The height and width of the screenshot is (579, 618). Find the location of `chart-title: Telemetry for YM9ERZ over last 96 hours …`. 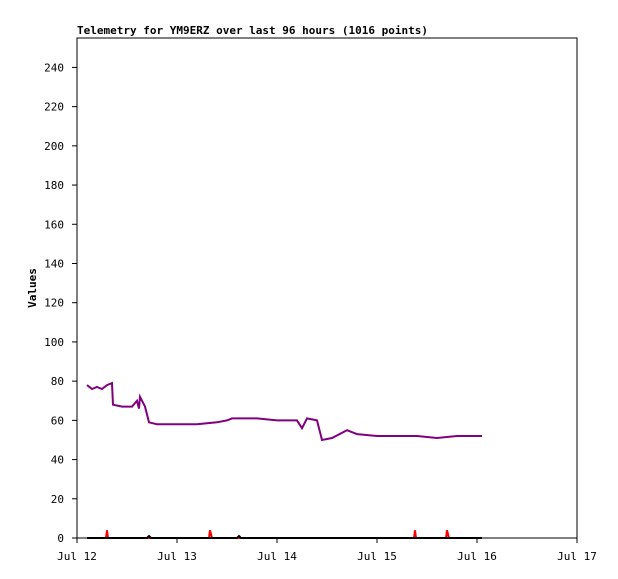

chart-title: Telemetry for YM9ERZ over last 96 hours … is located at coordinates (252, 30).